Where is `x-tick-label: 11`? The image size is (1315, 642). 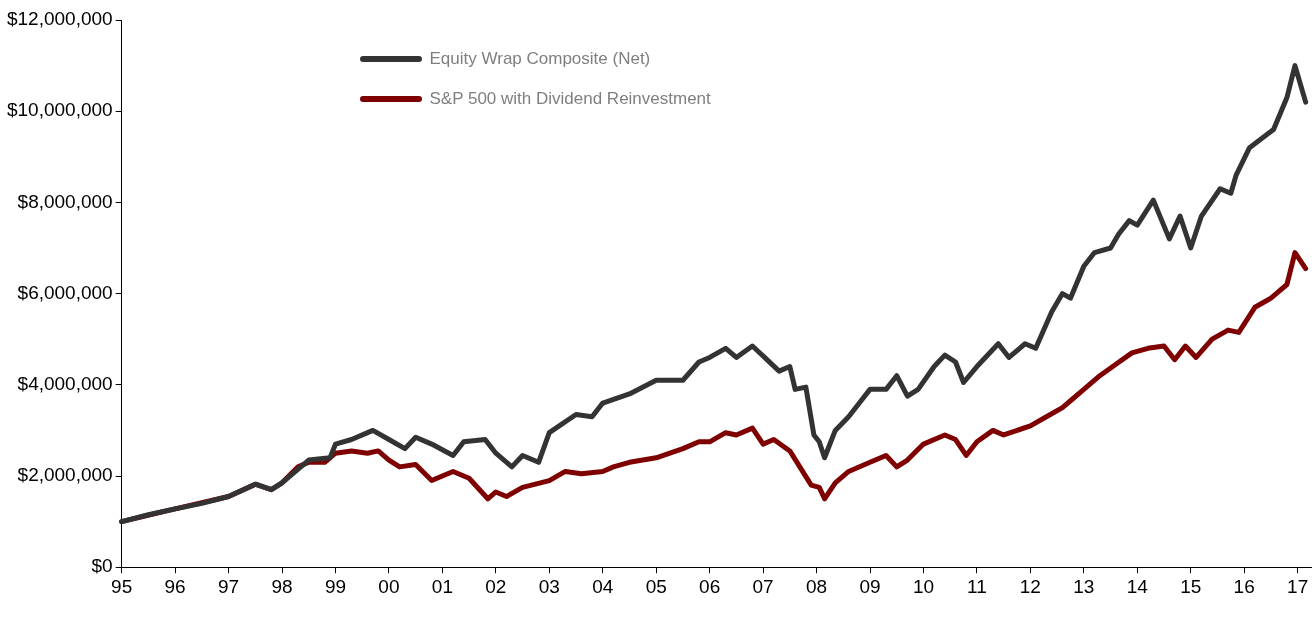 x-tick-label: 11 is located at coordinates (977, 586).